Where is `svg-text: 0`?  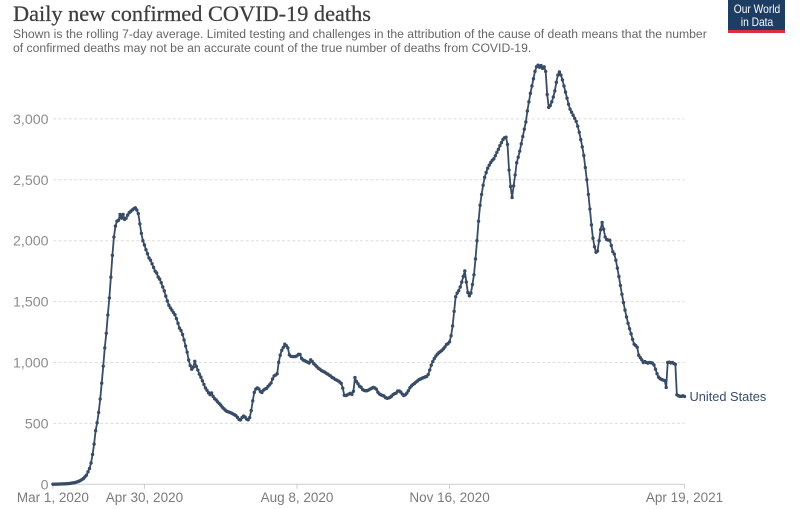 svg-text: 0 is located at coordinates (45, 485).